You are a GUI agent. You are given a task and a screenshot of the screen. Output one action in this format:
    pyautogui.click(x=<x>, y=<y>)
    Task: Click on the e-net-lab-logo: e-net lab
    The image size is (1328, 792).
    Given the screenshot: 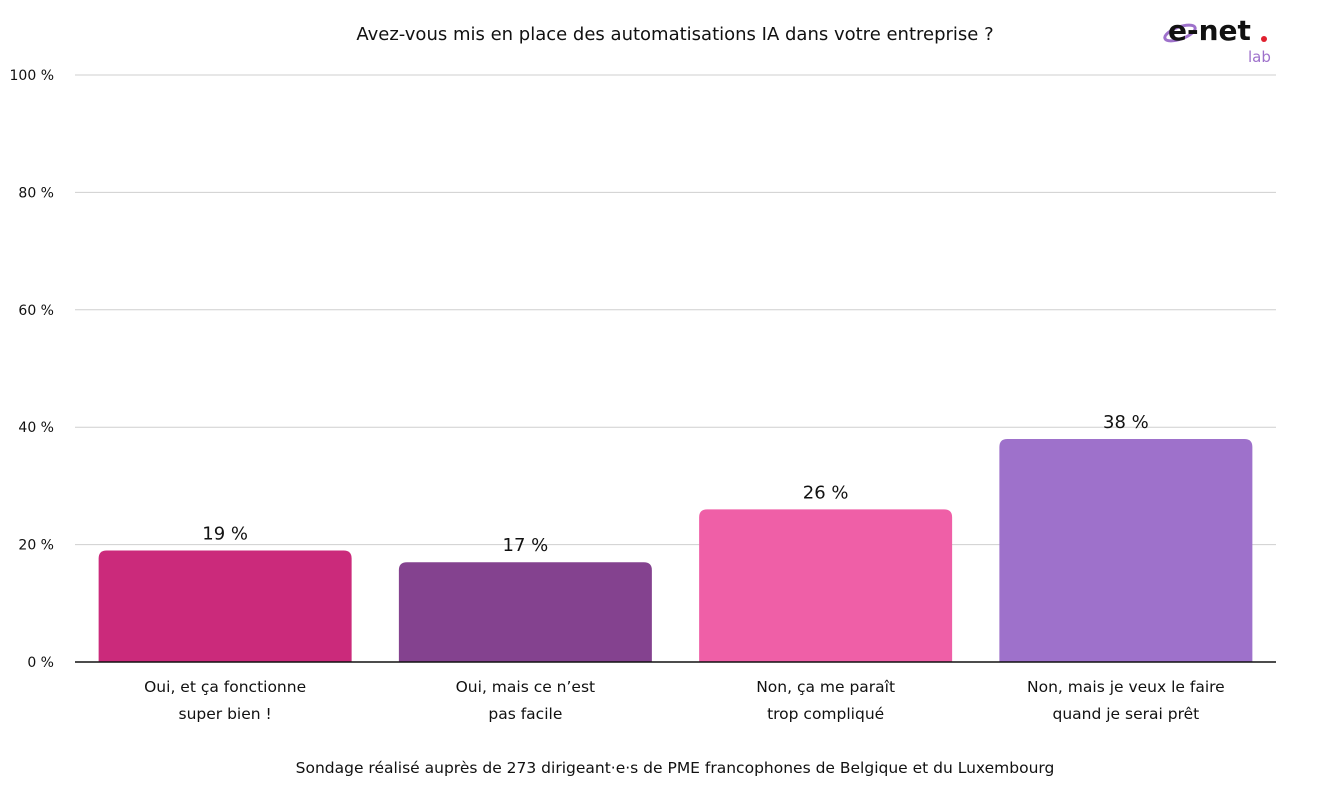 What is the action you would take?
    pyautogui.click(x=1217, y=40)
    